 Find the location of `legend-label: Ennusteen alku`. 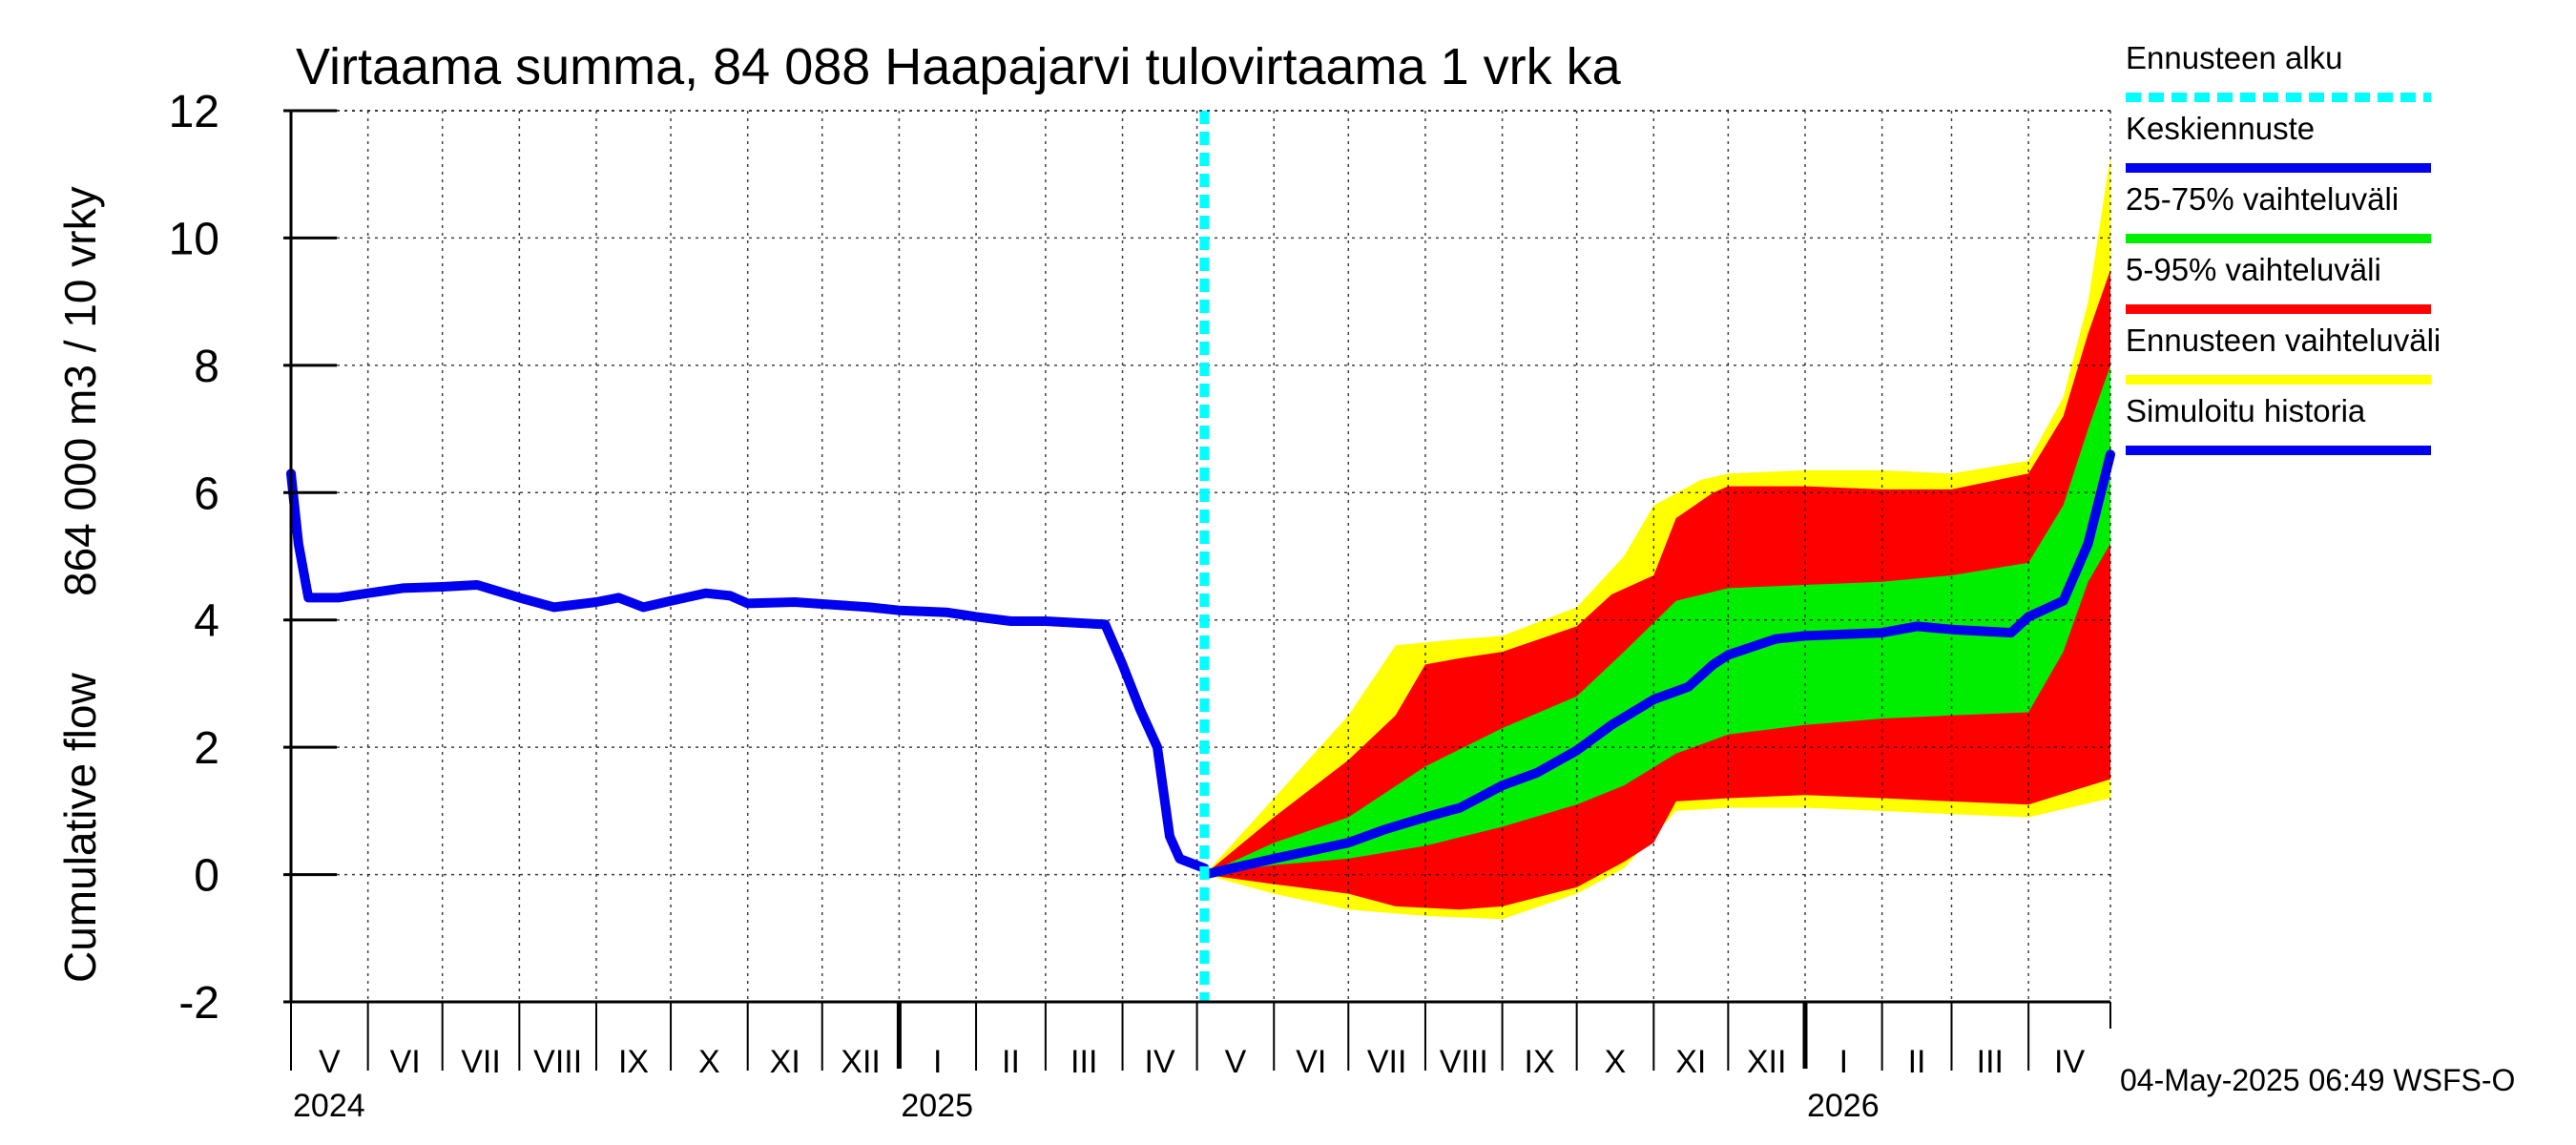

legend-label: Ennusteen alku is located at coordinates (2234, 58).